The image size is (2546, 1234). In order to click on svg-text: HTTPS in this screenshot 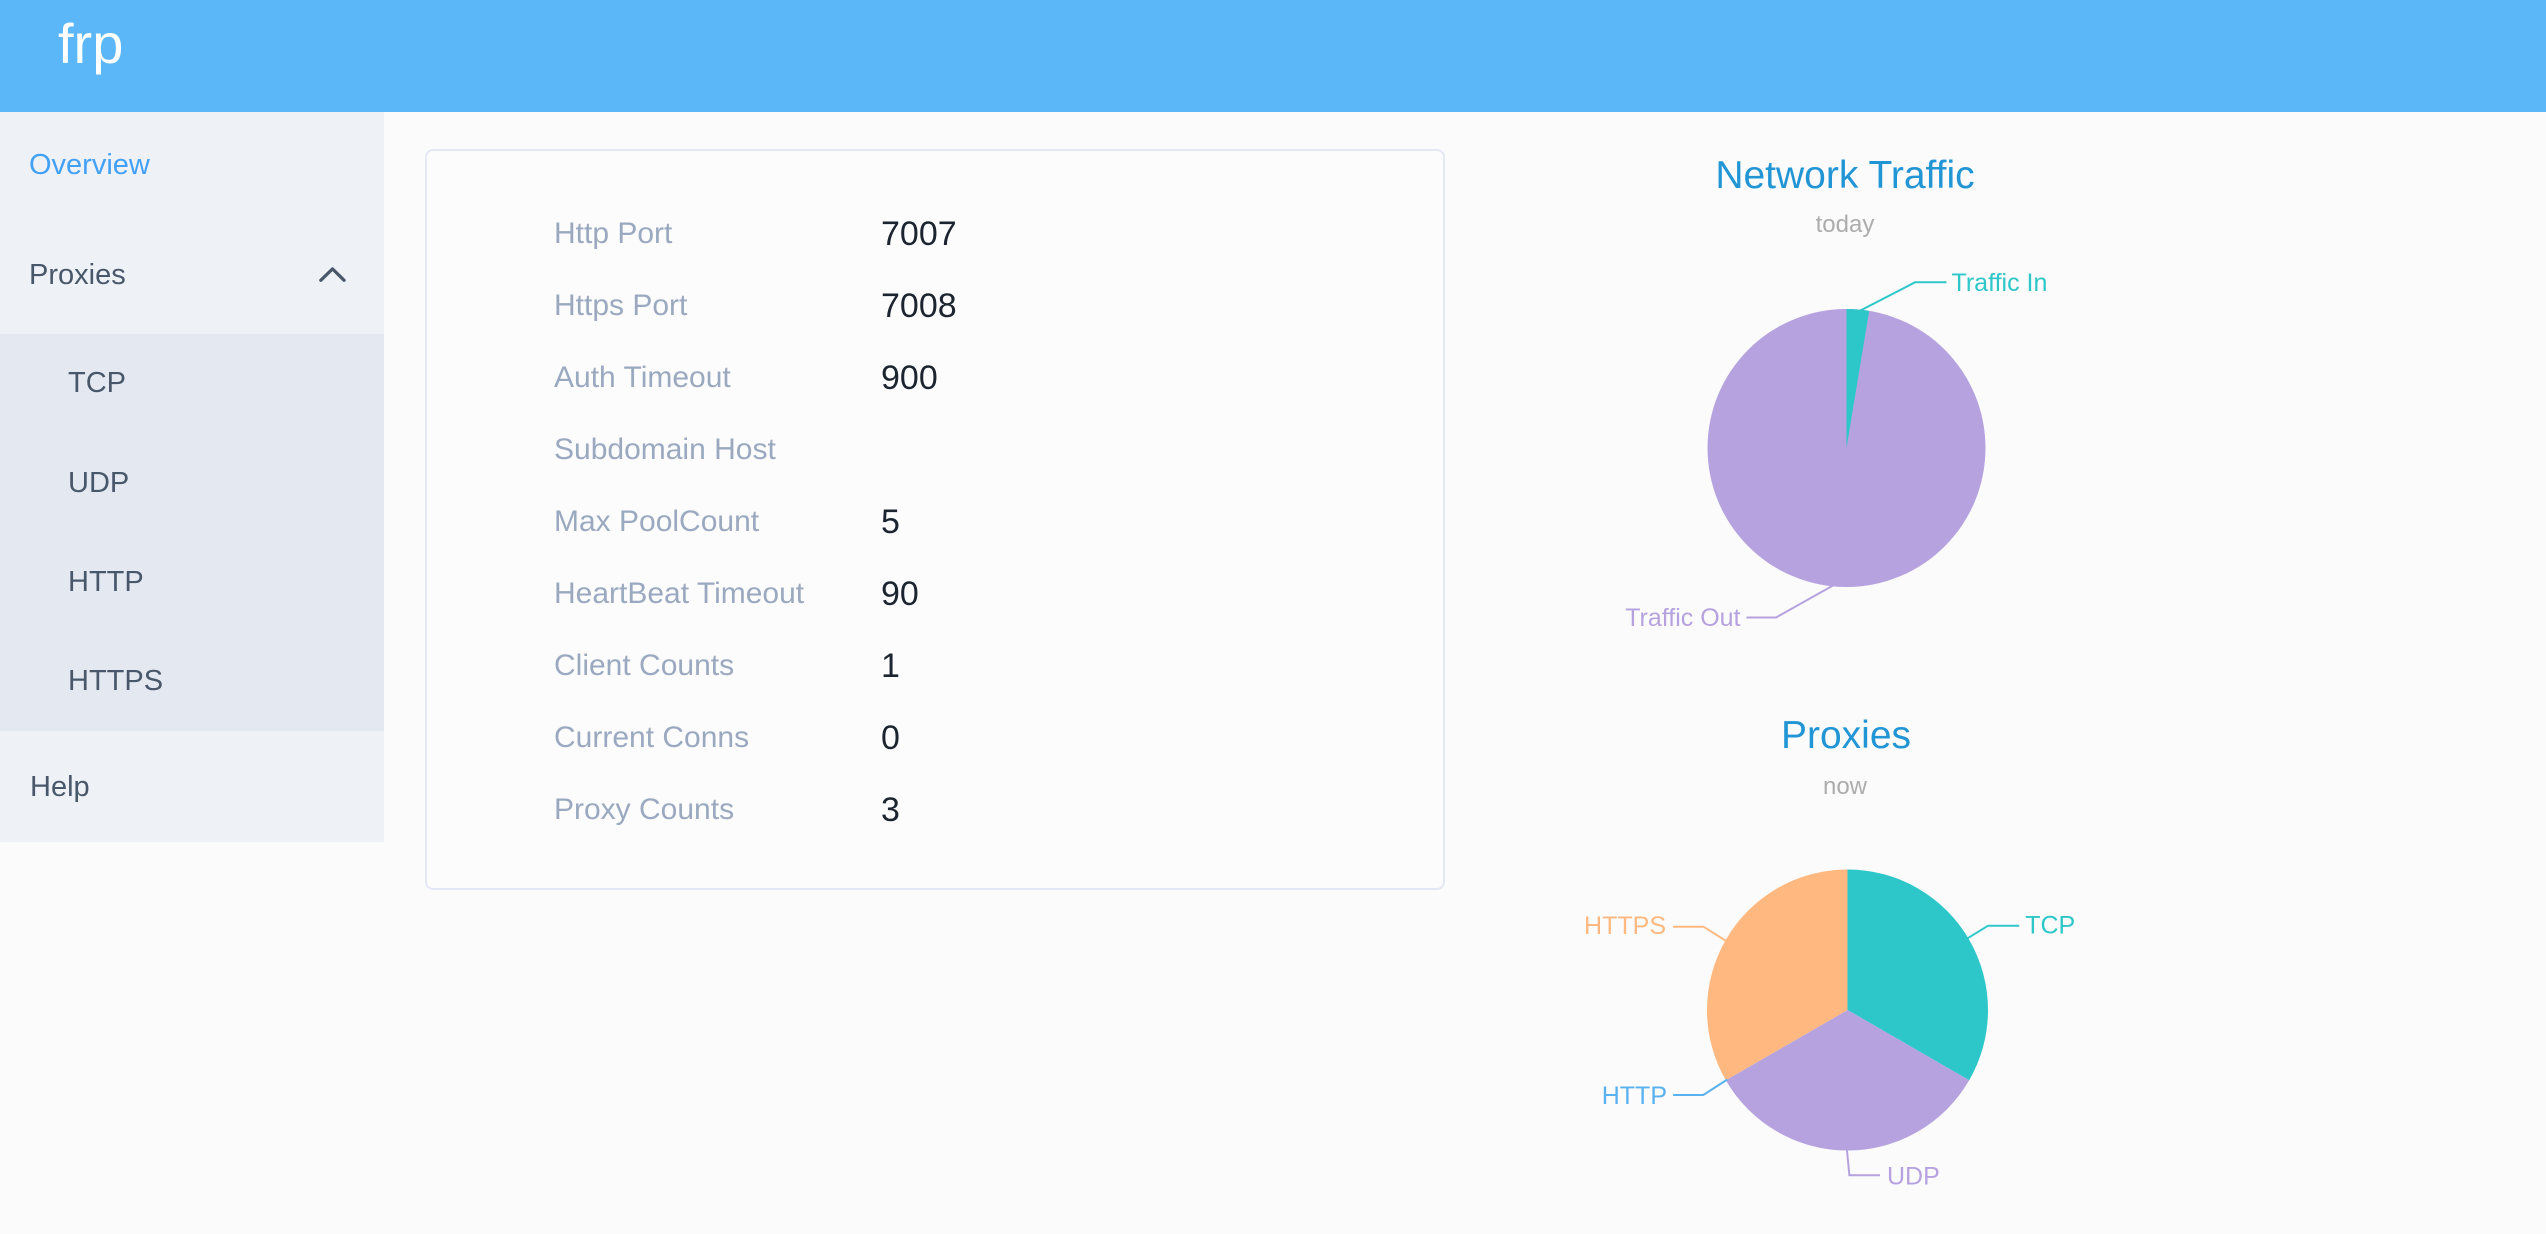, I will do `click(1625, 926)`.